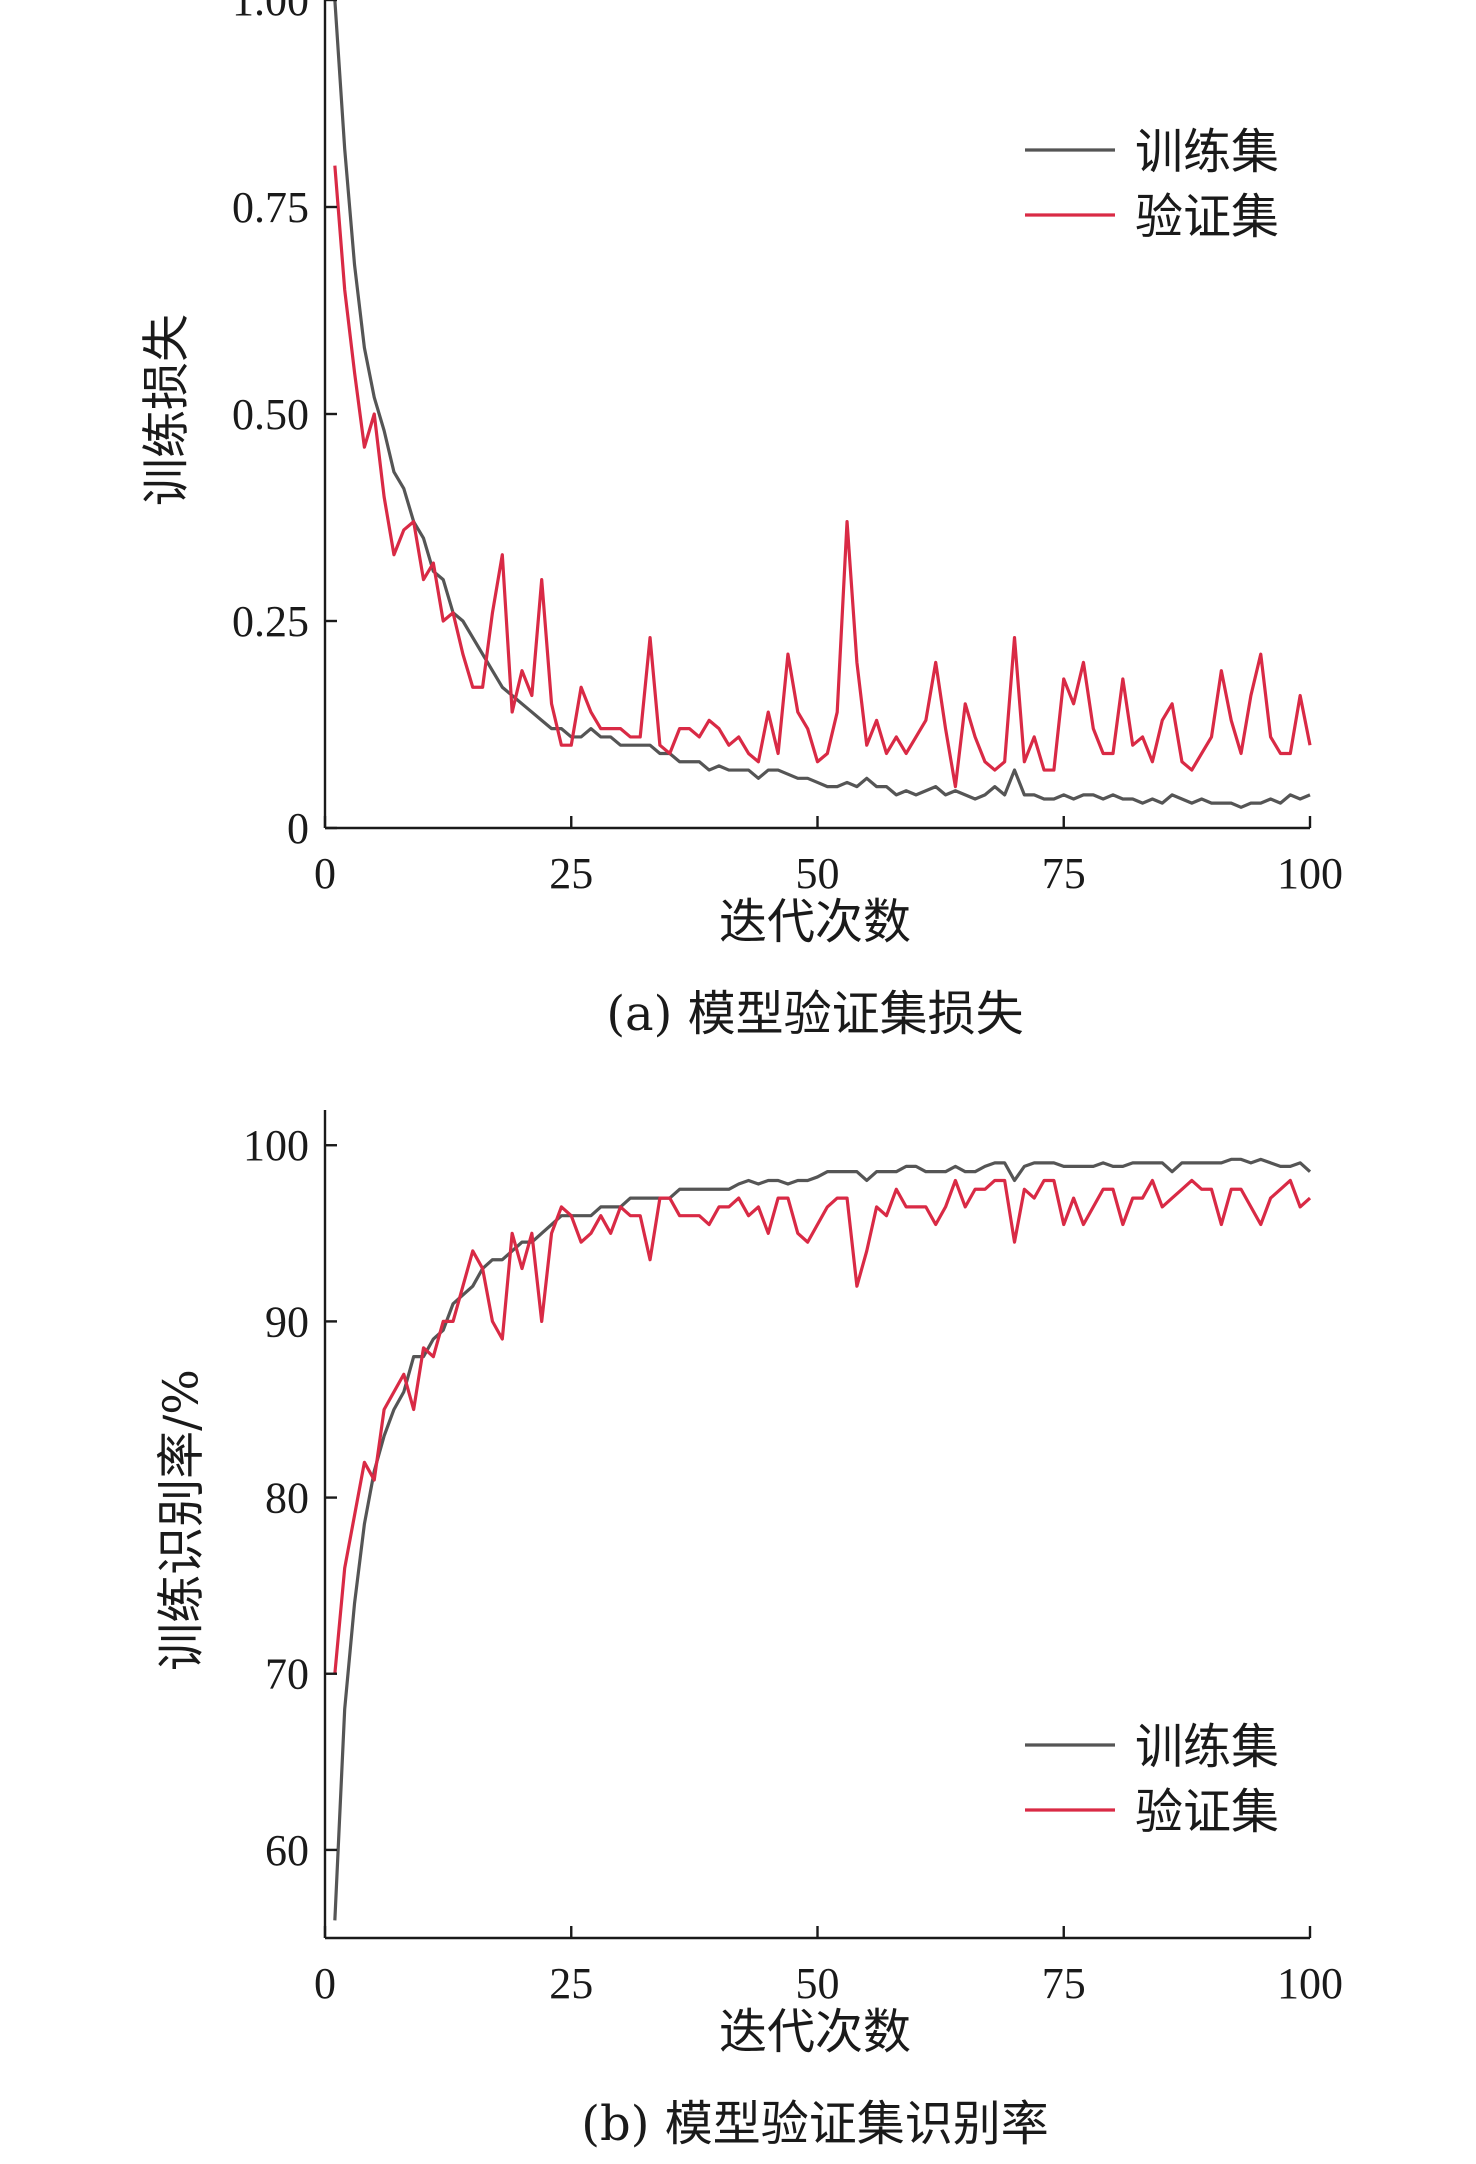  Describe the element at coordinates (287, 1674) in the screenshot. I see `y-tick-label: 70` at that location.